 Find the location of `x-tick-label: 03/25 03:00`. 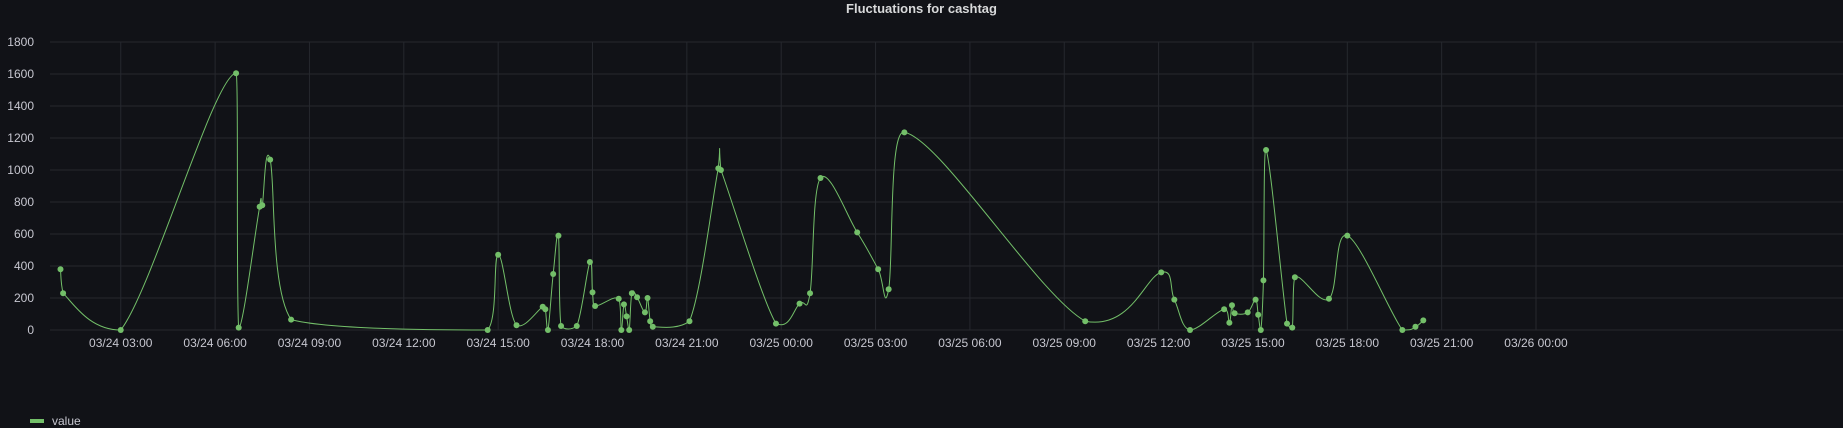

x-tick-label: 03/25 03:00 is located at coordinates (876, 343).